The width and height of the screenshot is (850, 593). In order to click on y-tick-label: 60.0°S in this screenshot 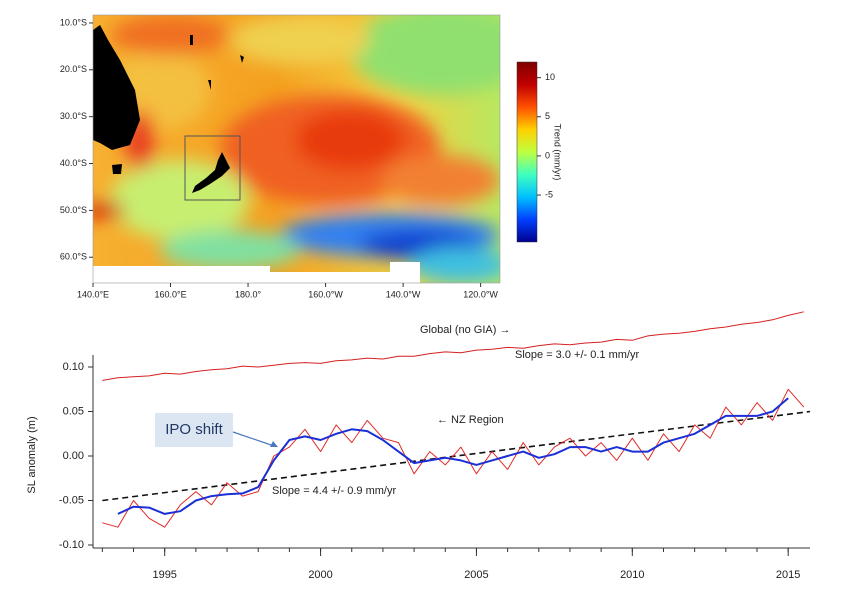, I will do `click(73, 257)`.